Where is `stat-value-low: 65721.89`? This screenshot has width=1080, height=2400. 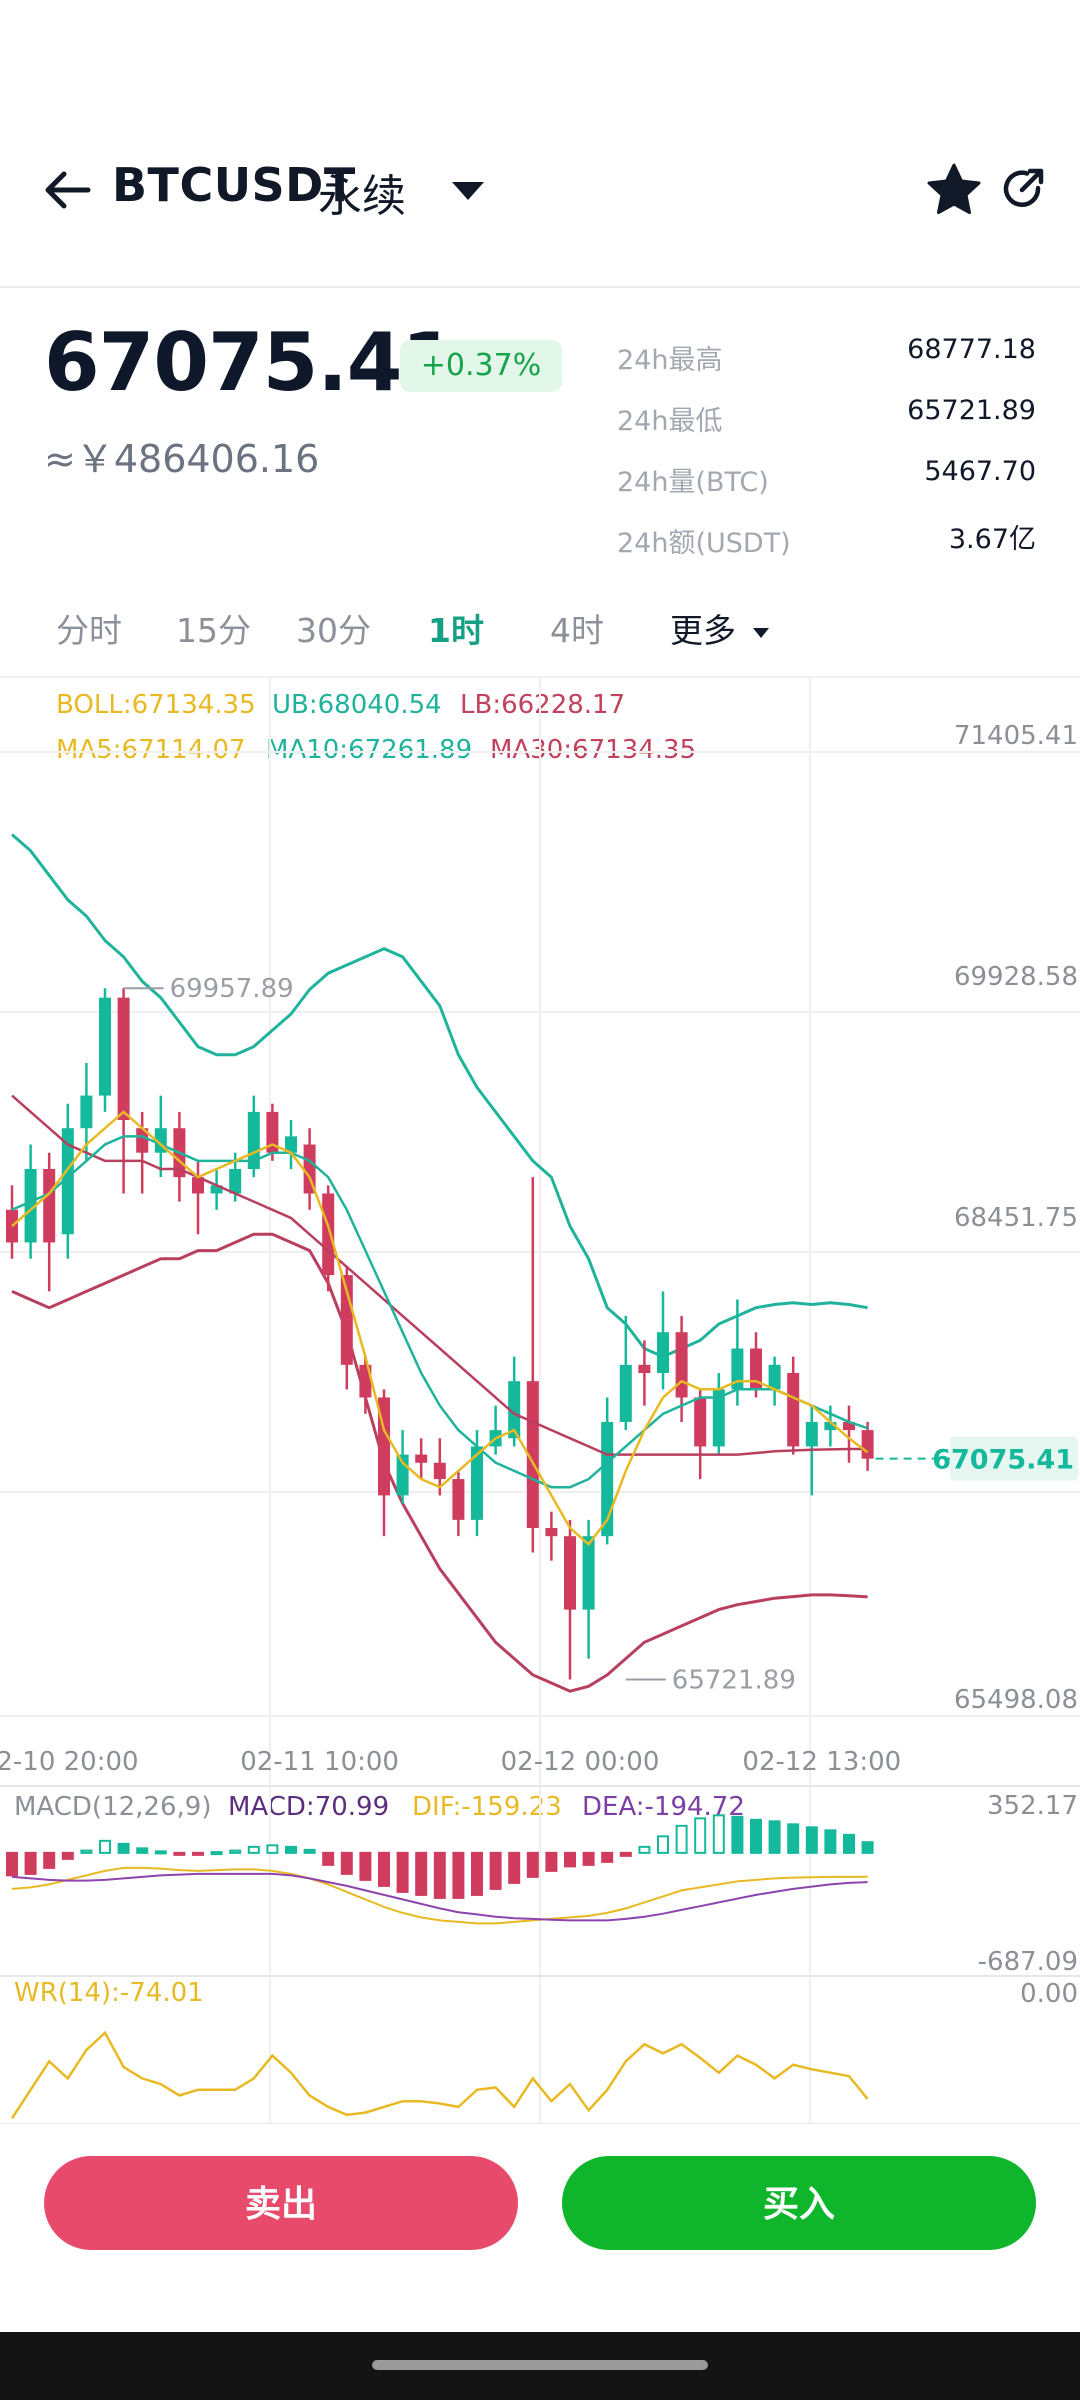 stat-value-low: 65721.89 is located at coordinates (971, 410).